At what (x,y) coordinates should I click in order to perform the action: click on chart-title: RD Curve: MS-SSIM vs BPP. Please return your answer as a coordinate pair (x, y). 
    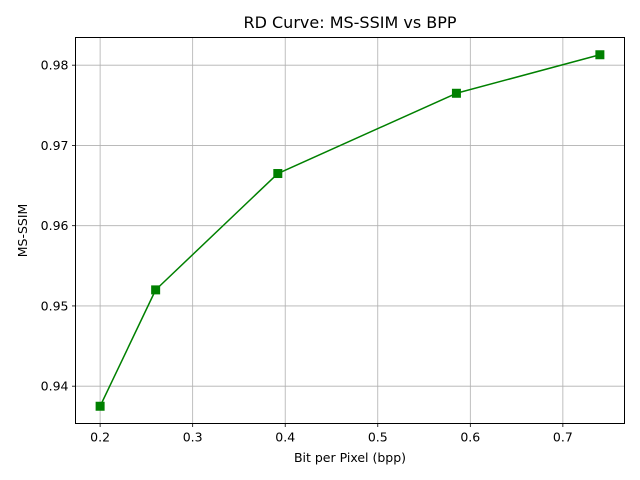
    Looking at the image, I should click on (349, 22).